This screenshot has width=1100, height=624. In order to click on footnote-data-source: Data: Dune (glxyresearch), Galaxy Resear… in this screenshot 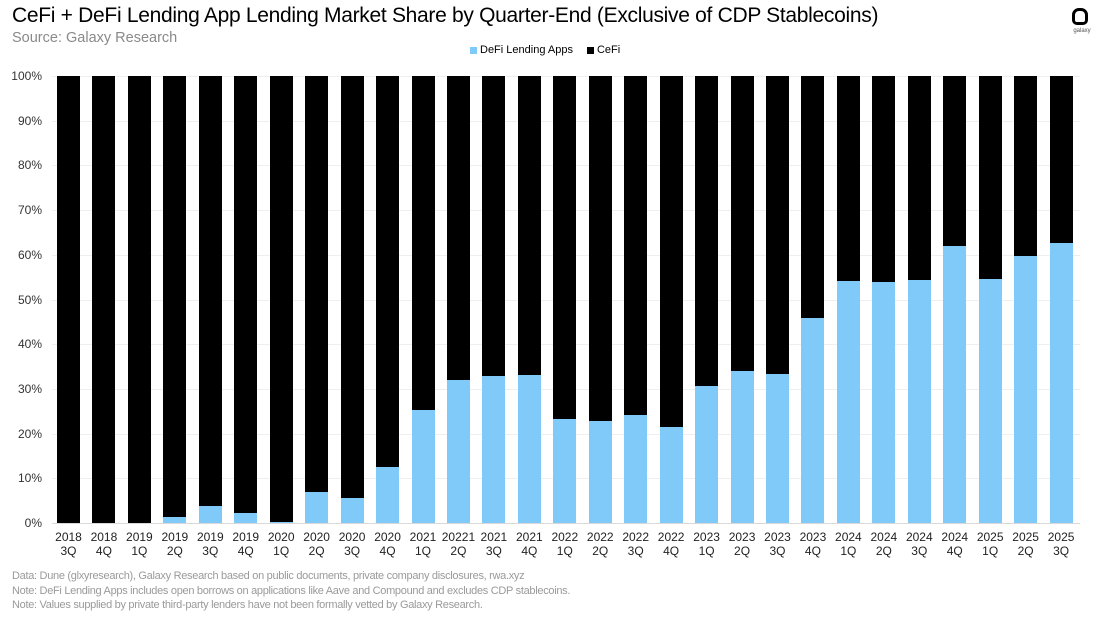, I will do `click(268, 576)`.